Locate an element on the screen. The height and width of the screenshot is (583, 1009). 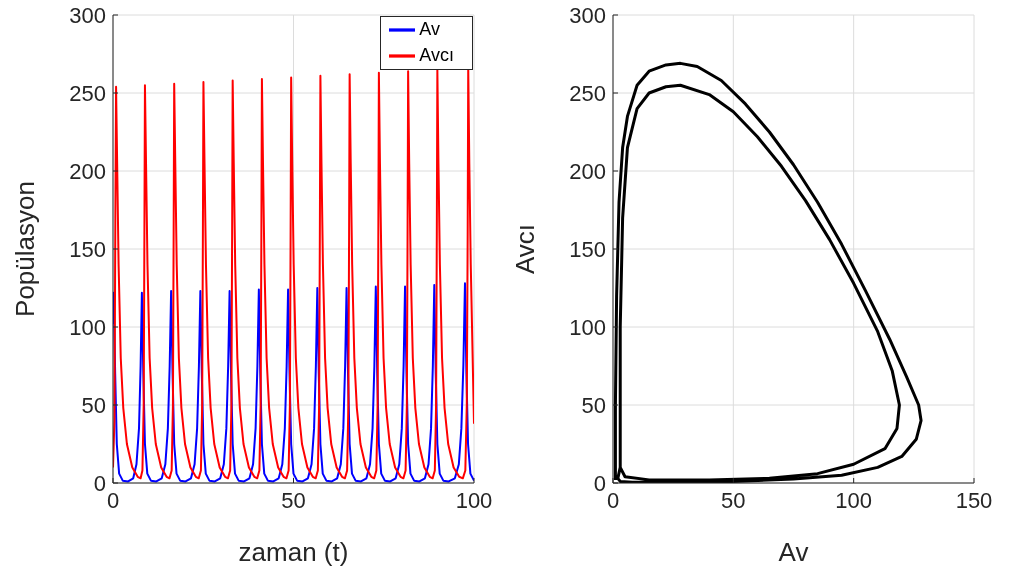
x-axis-title: Av is located at coordinates (793, 552).